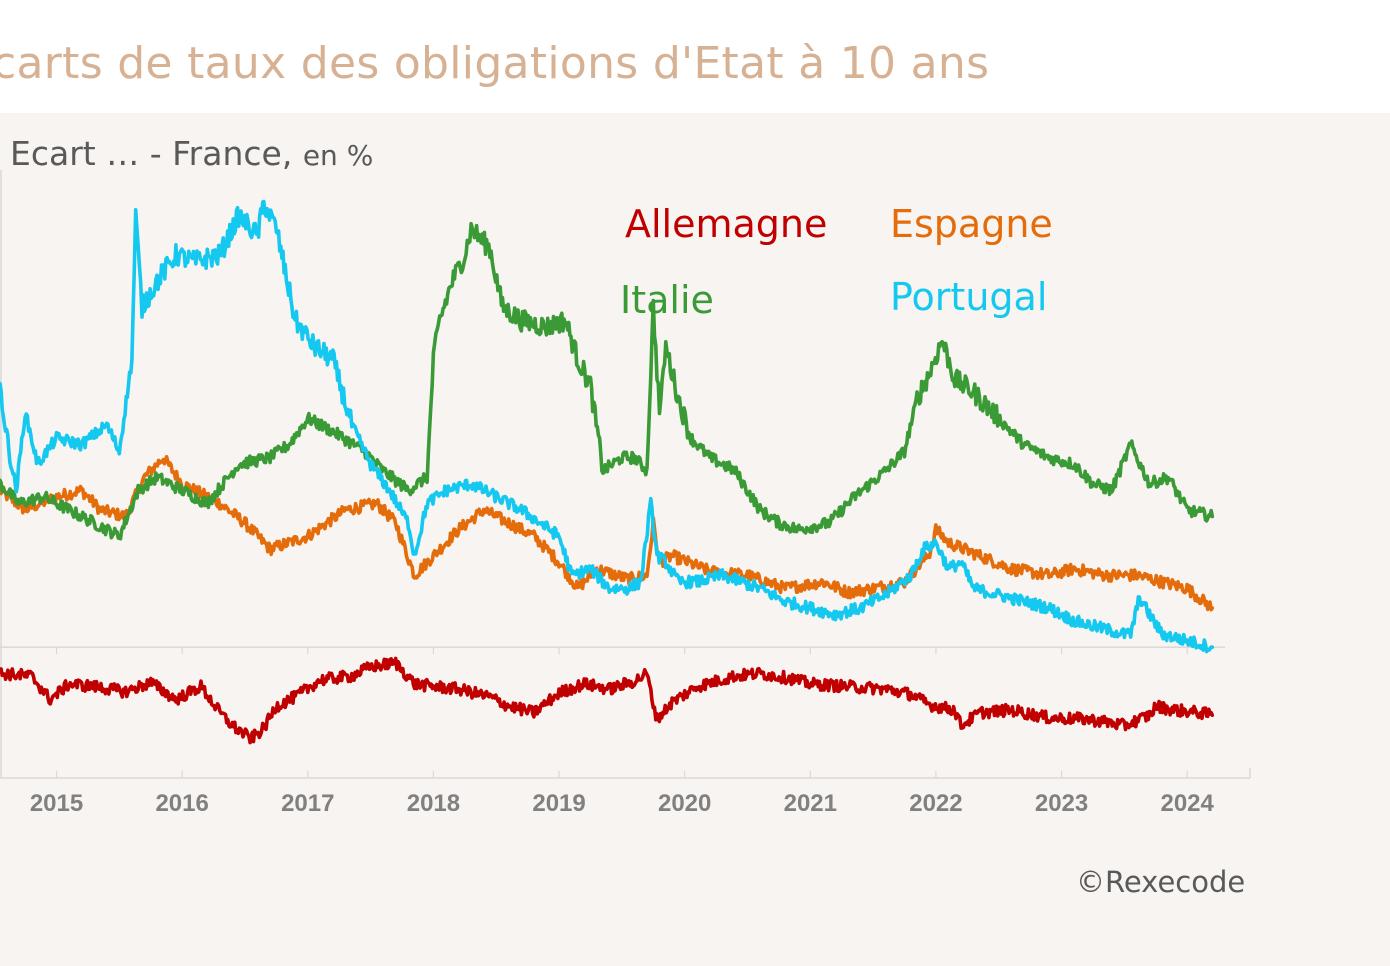 The height and width of the screenshot is (966, 1390). I want to click on credit-rexecode: ©Rexecode, so click(1161, 882).